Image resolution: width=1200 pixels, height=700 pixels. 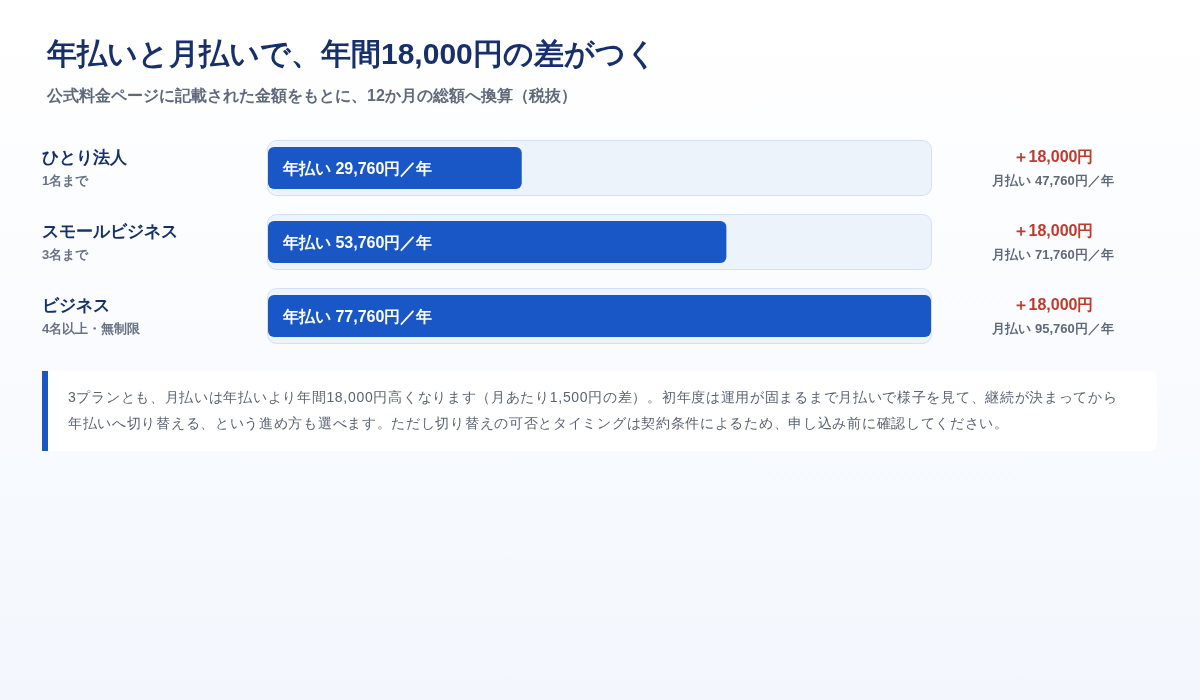 What do you see at coordinates (351, 53) in the screenshot?
I see `chart-title: 年払いと月払いで、年間18,000円の差がつく` at bounding box center [351, 53].